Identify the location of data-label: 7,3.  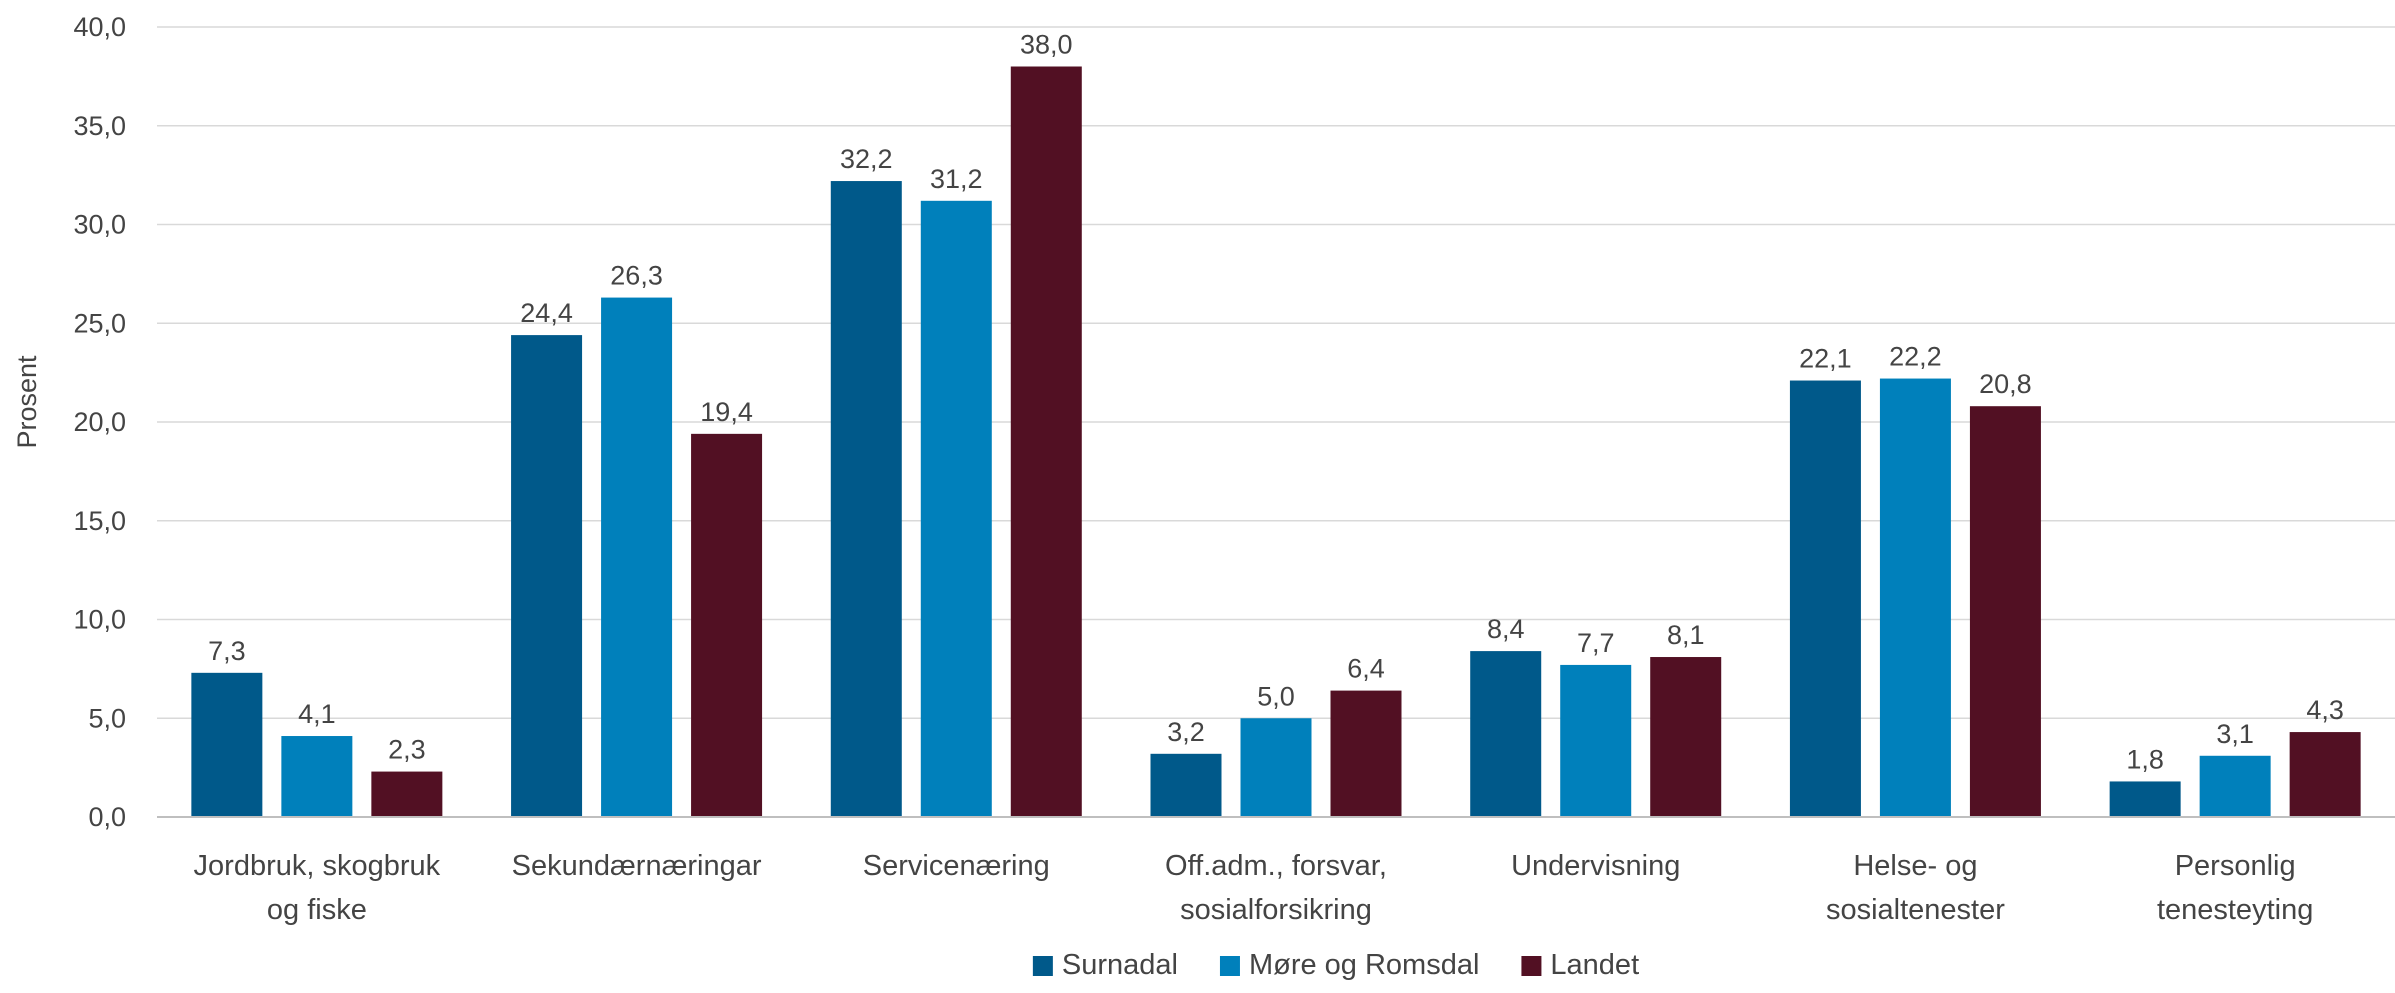
(227, 651).